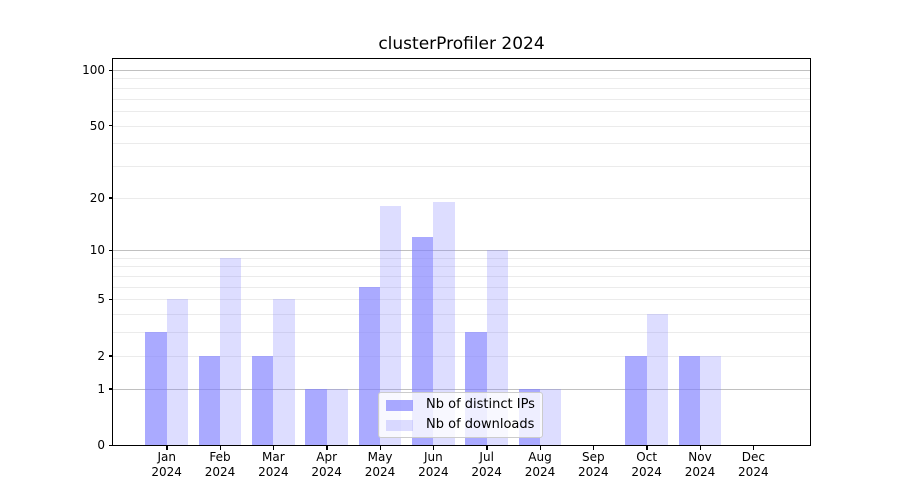 The image size is (900, 500). I want to click on y-tick-label: 50, so click(97, 125).